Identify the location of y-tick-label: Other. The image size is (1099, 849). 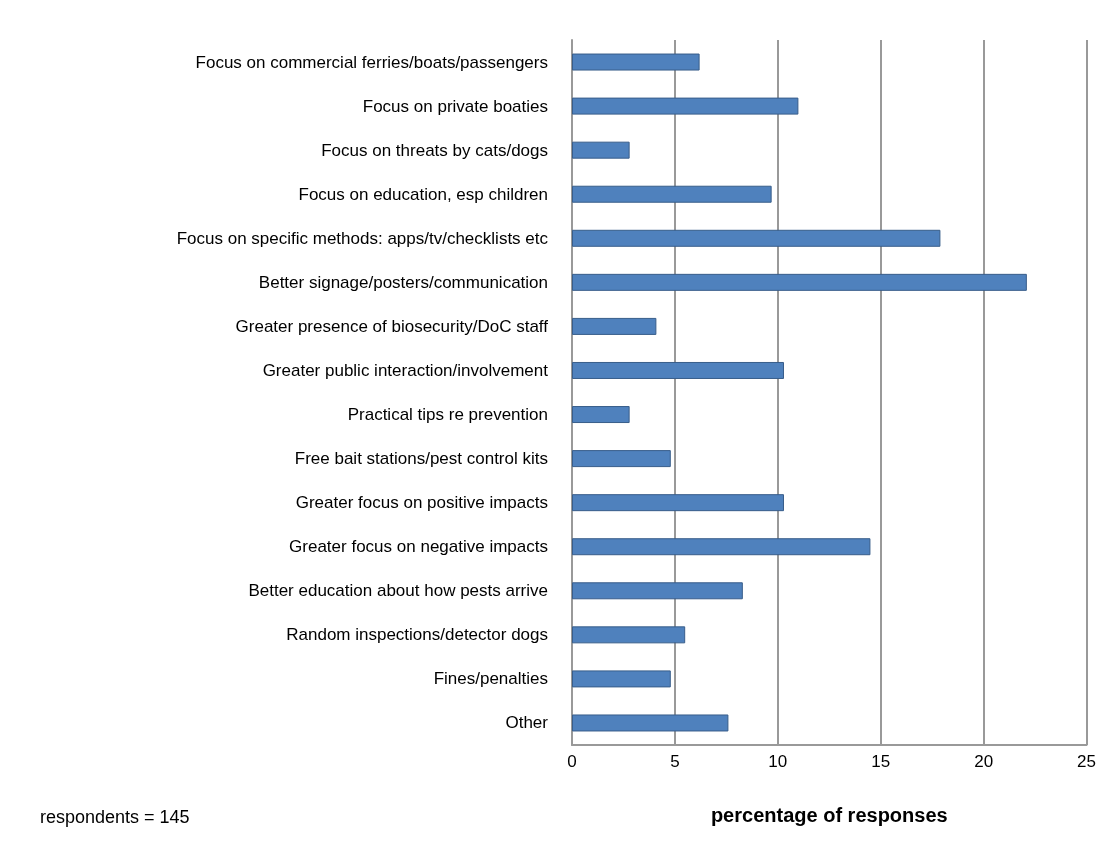
(527, 723).